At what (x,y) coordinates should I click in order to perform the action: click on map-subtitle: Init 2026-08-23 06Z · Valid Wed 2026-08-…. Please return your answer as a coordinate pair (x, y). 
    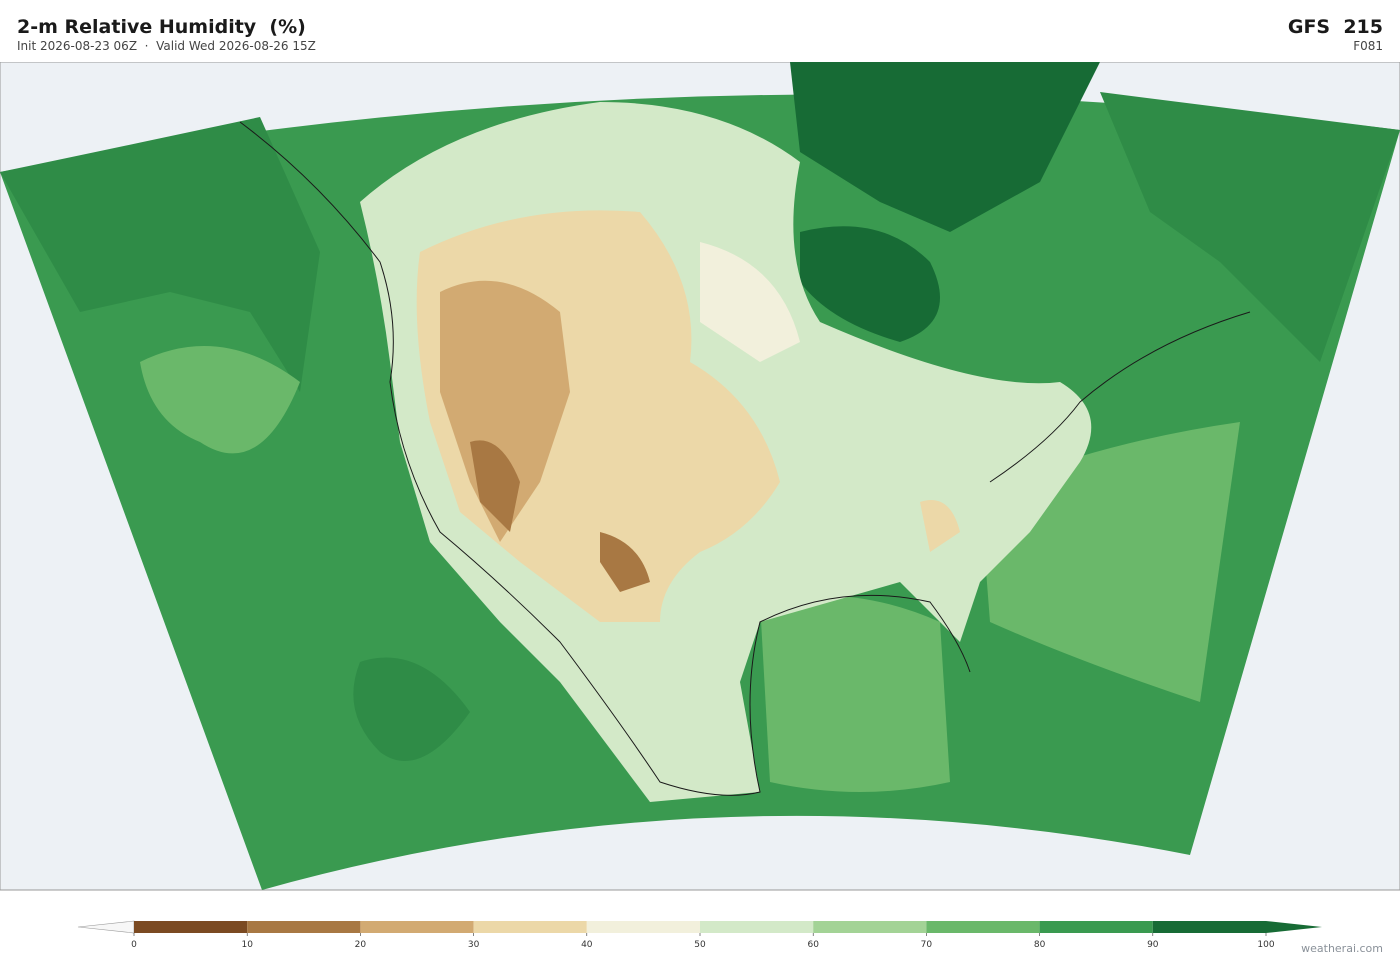
    Looking at the image, I should click on (166, 46).